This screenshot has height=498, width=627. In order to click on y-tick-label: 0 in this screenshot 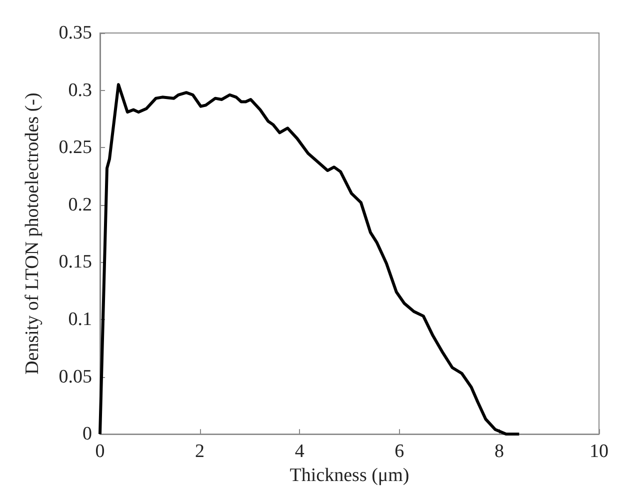, I will do `click(87, 434)`.